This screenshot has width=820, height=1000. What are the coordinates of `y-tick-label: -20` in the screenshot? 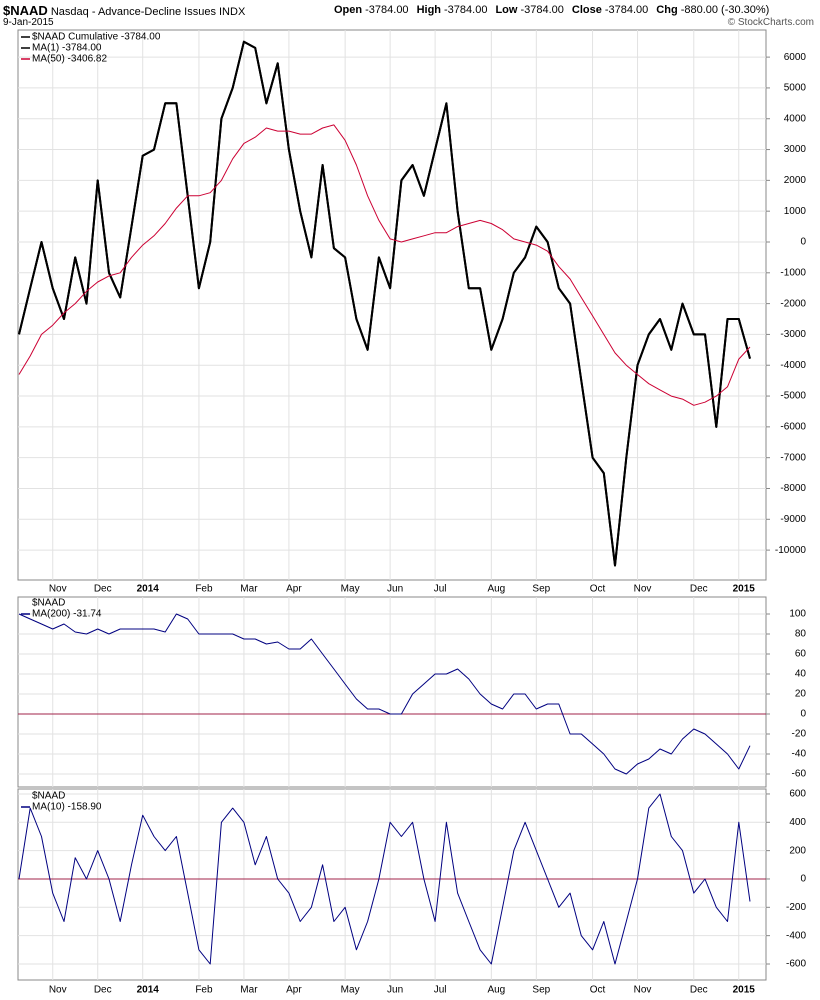 It's located at (799, 734).